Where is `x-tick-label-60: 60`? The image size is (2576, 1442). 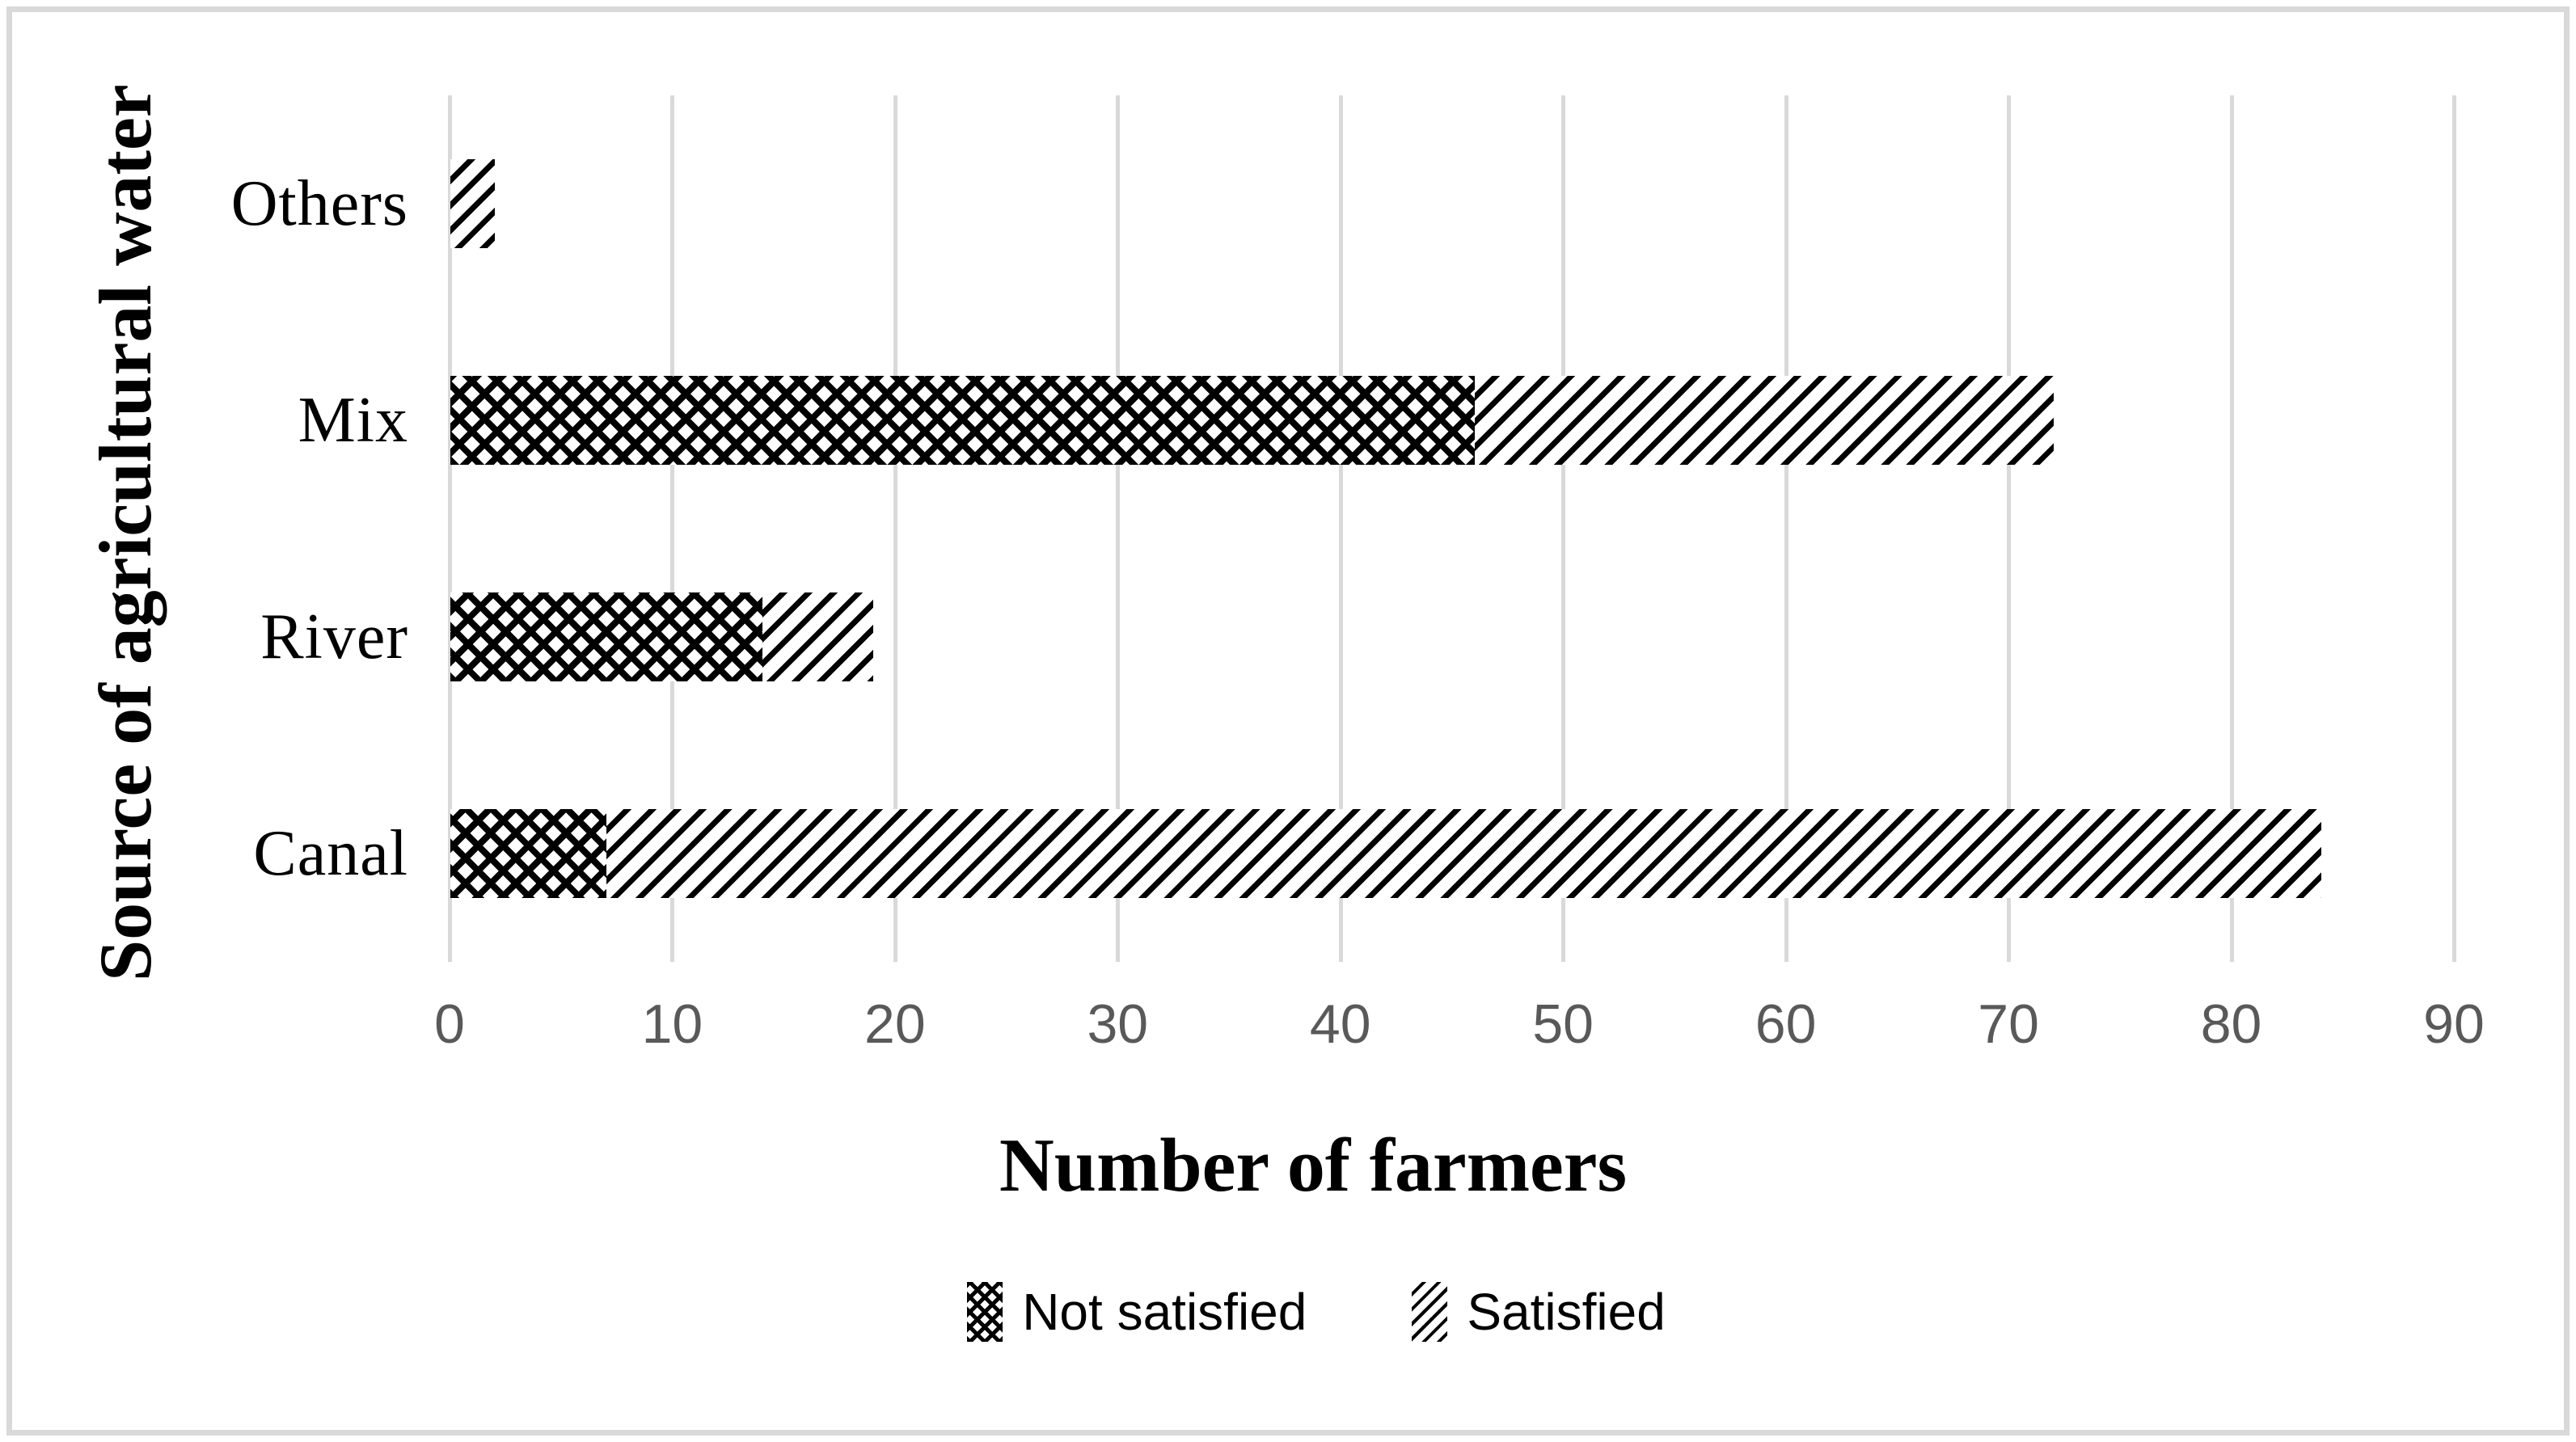
x-tick-label-60: 60 is located at coordinates (1786, 1024).